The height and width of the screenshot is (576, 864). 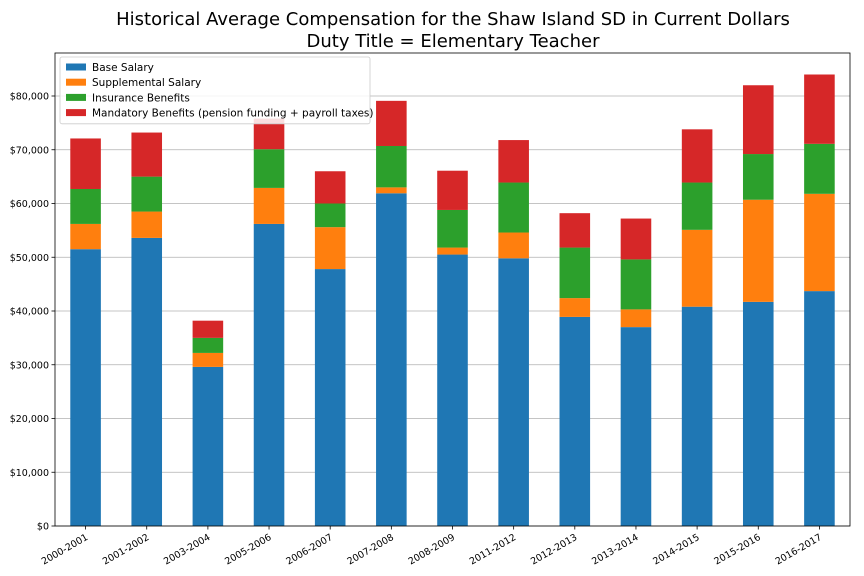 I want to click on legend-label: Base Salary, so click(x=123, y=68).